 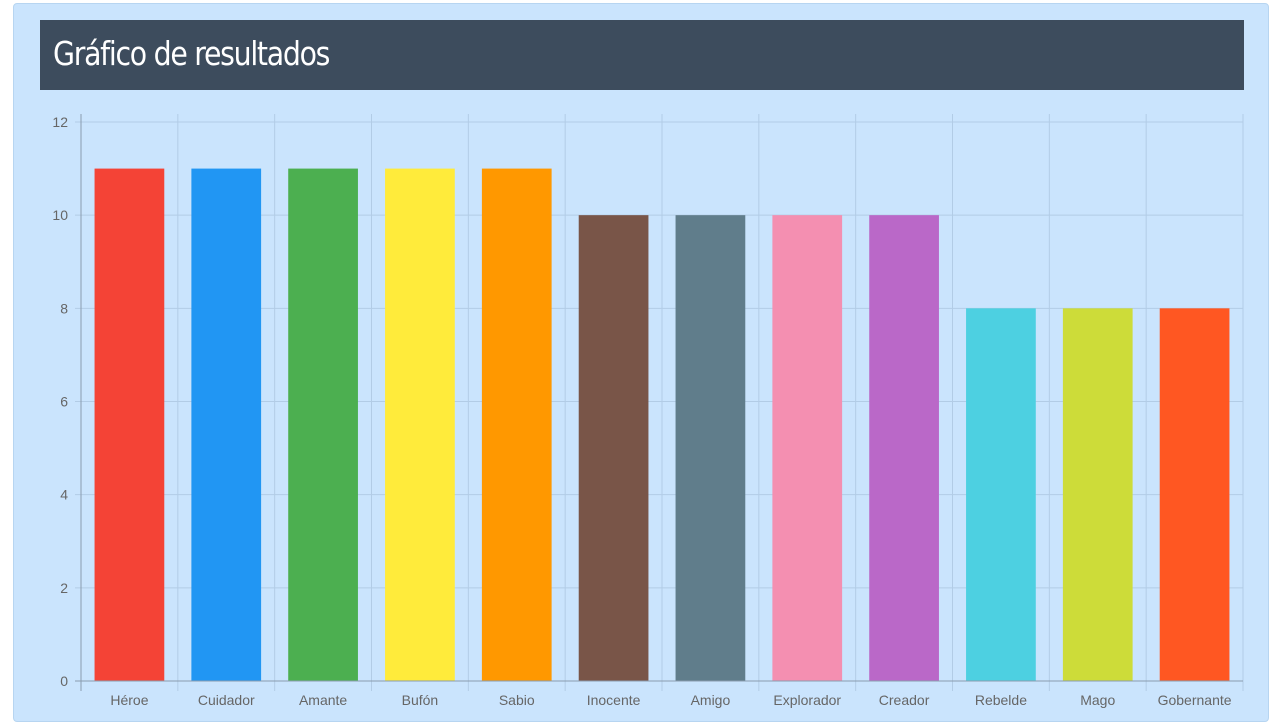 What do you see at coordinates (60, 215) in the screenshot?
I see `y-tick-label: 10` at bounding box center [60, 215].